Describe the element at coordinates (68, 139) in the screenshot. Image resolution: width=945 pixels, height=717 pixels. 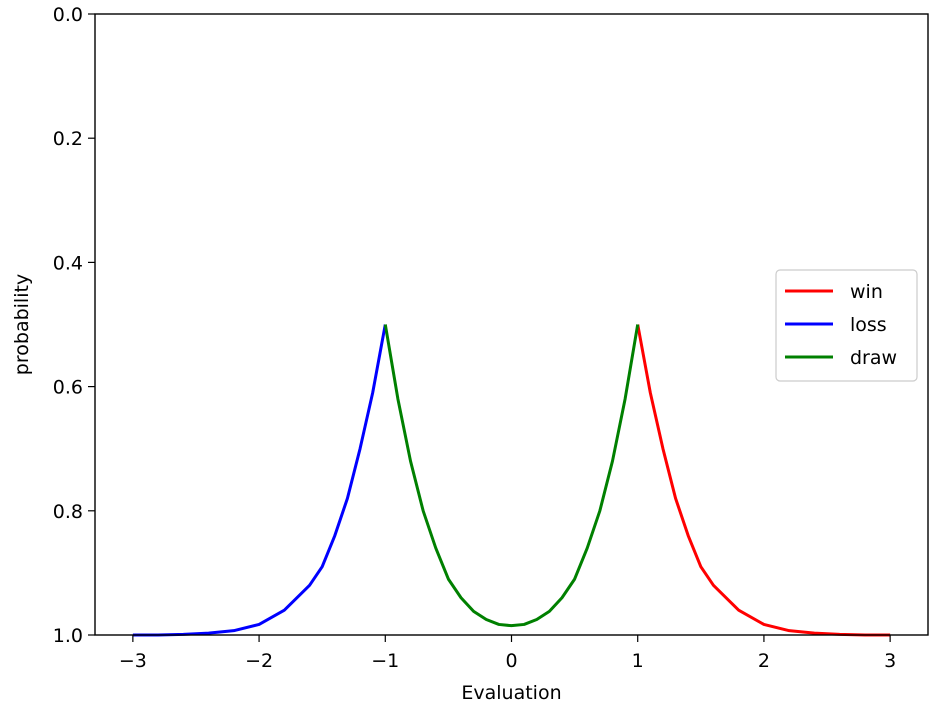
I see `y-tick-label: 0.2` at that location.